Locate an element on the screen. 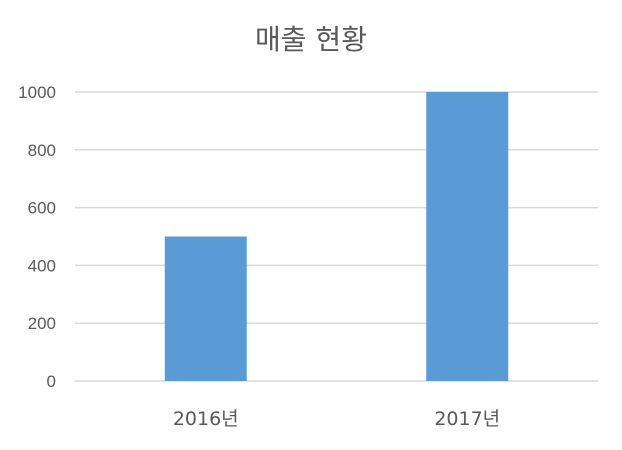  y-axis-ticks: 0 200 400 600 800 1000 is located at coordinates (37, 237).